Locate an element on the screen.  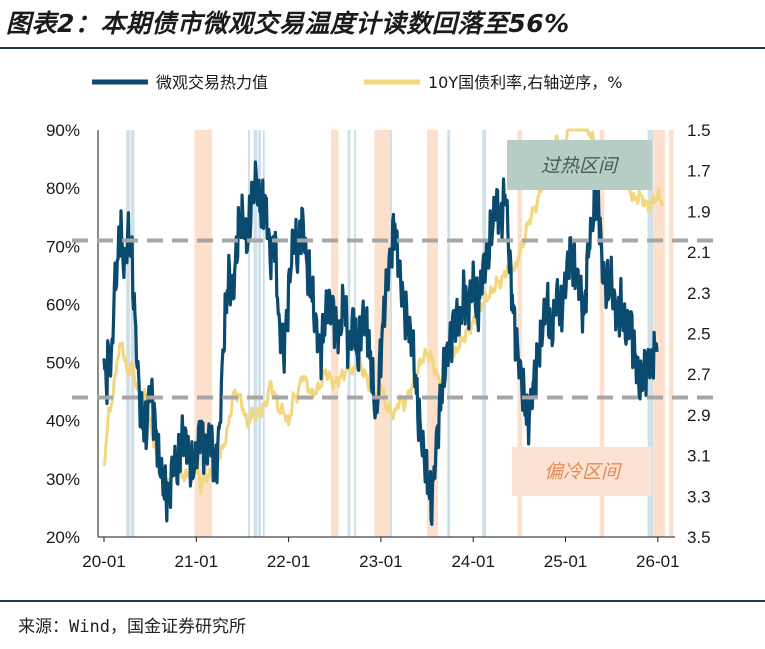
y-right-tick-label: 2.9 is located at coordinates (699, 415).